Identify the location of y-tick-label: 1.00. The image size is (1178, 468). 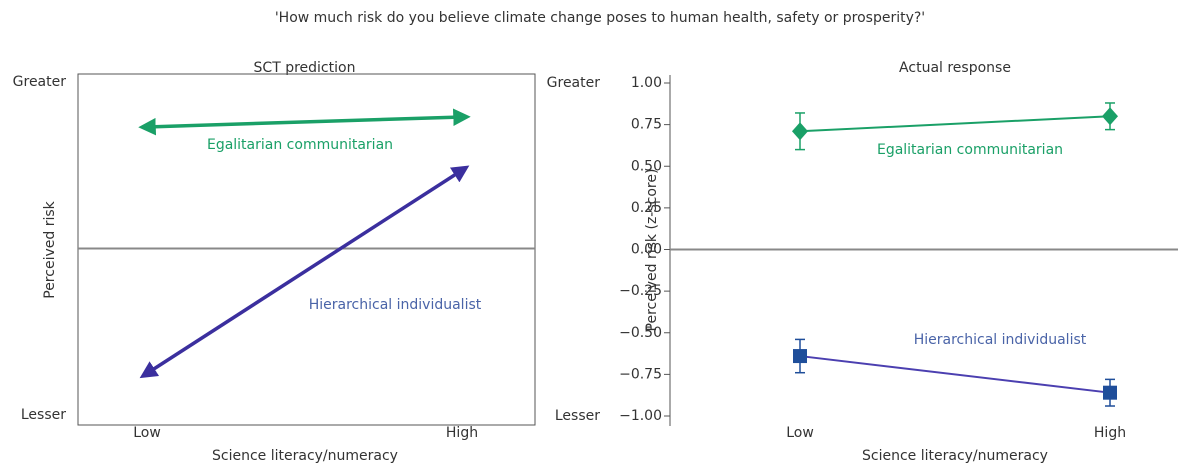
(646, 83).